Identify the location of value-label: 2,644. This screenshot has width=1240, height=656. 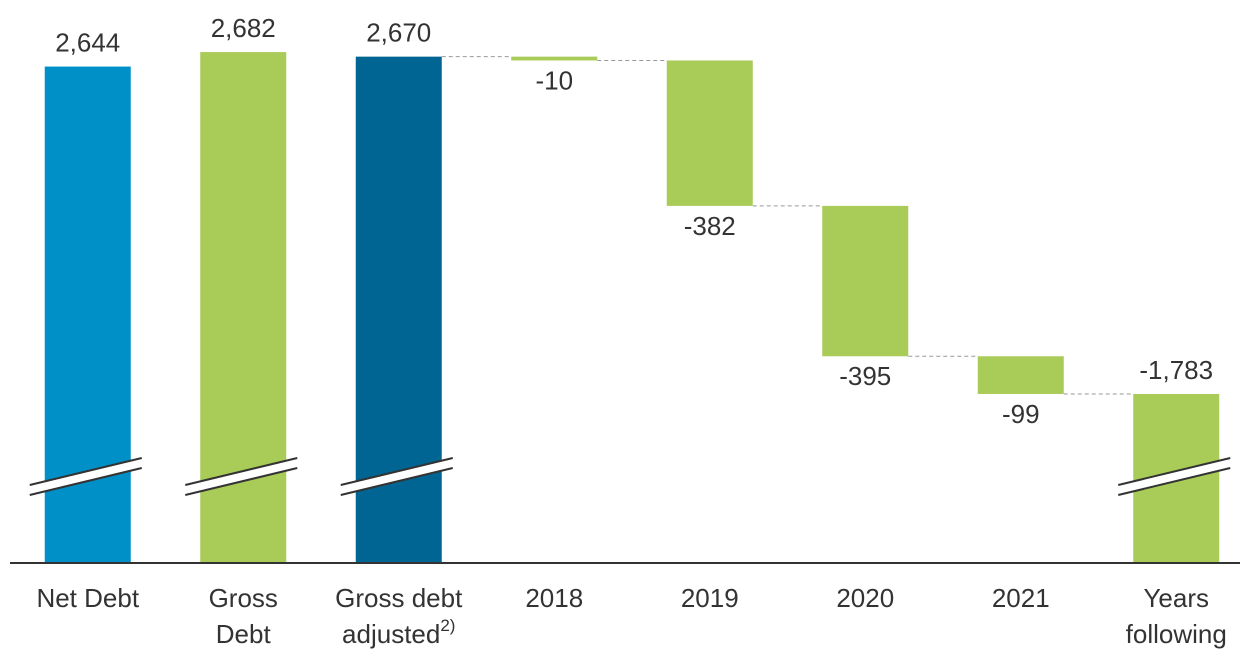
(87, 42).